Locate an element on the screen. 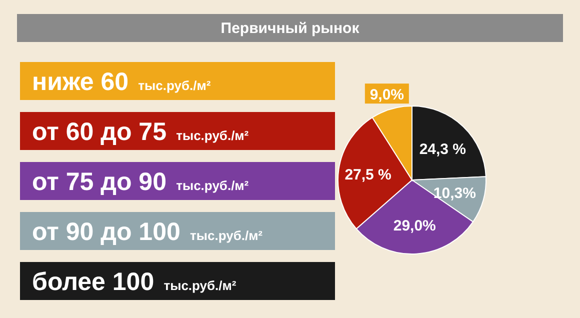 The image size is (580, 318). chart-title: Первичный рынок is located at coordinates (290, 28).